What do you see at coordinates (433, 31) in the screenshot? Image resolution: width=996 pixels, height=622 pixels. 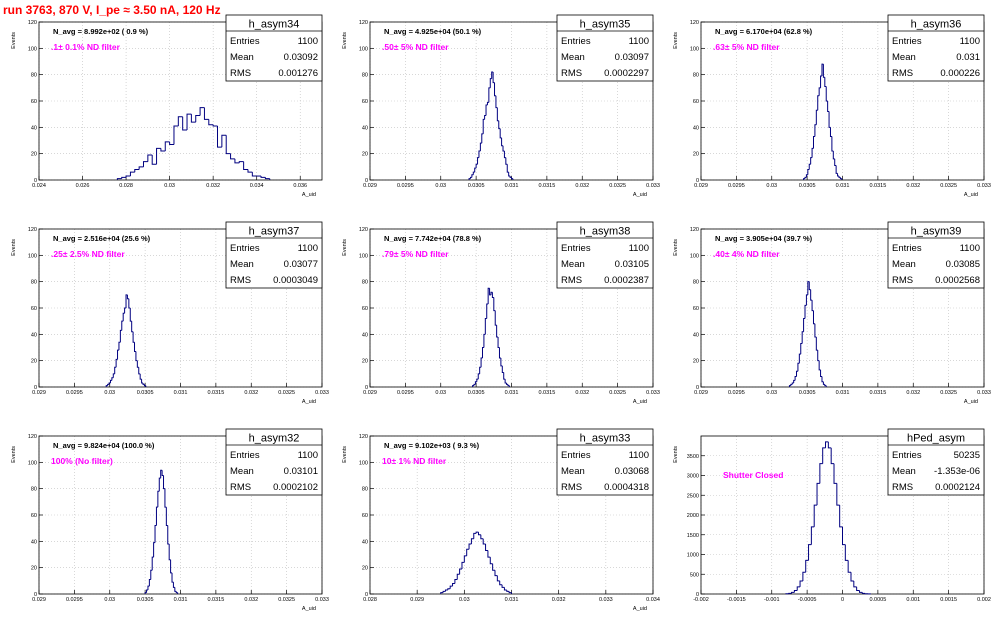 I see `navg-label: N_avg = 4.925e+04 (50.1 %)` at bounding box center [433, 31].